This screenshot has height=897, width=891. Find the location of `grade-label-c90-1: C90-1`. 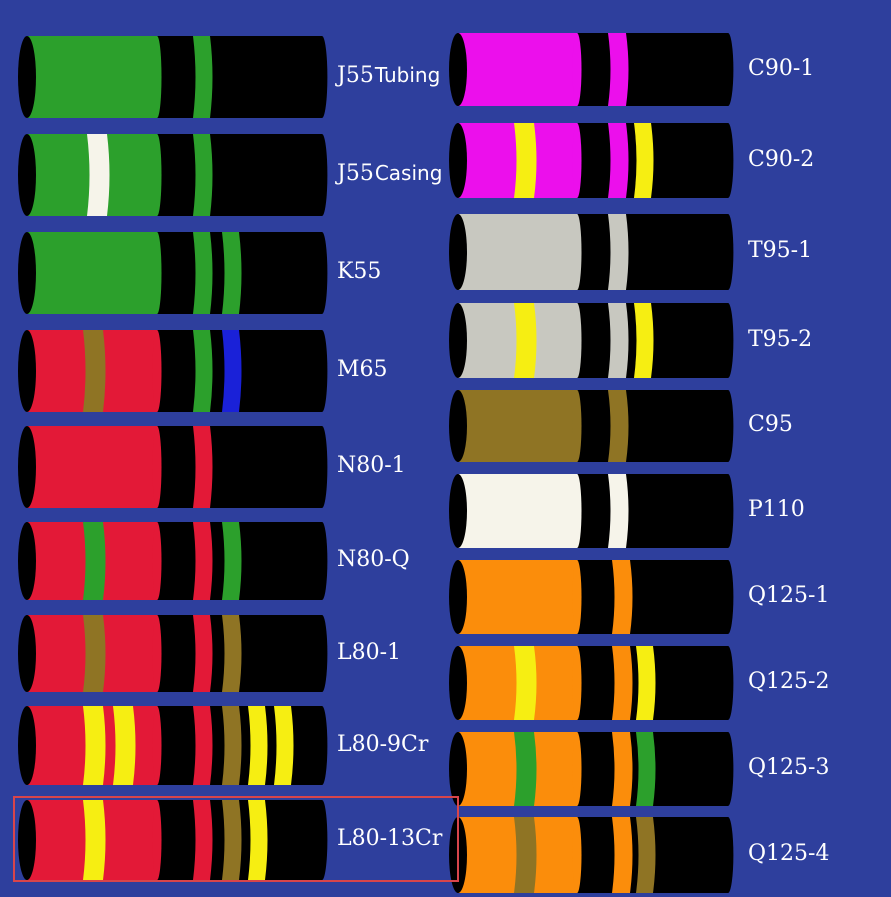

grade-label-c90-1: C90-1 is located at coordinates (781, 68).